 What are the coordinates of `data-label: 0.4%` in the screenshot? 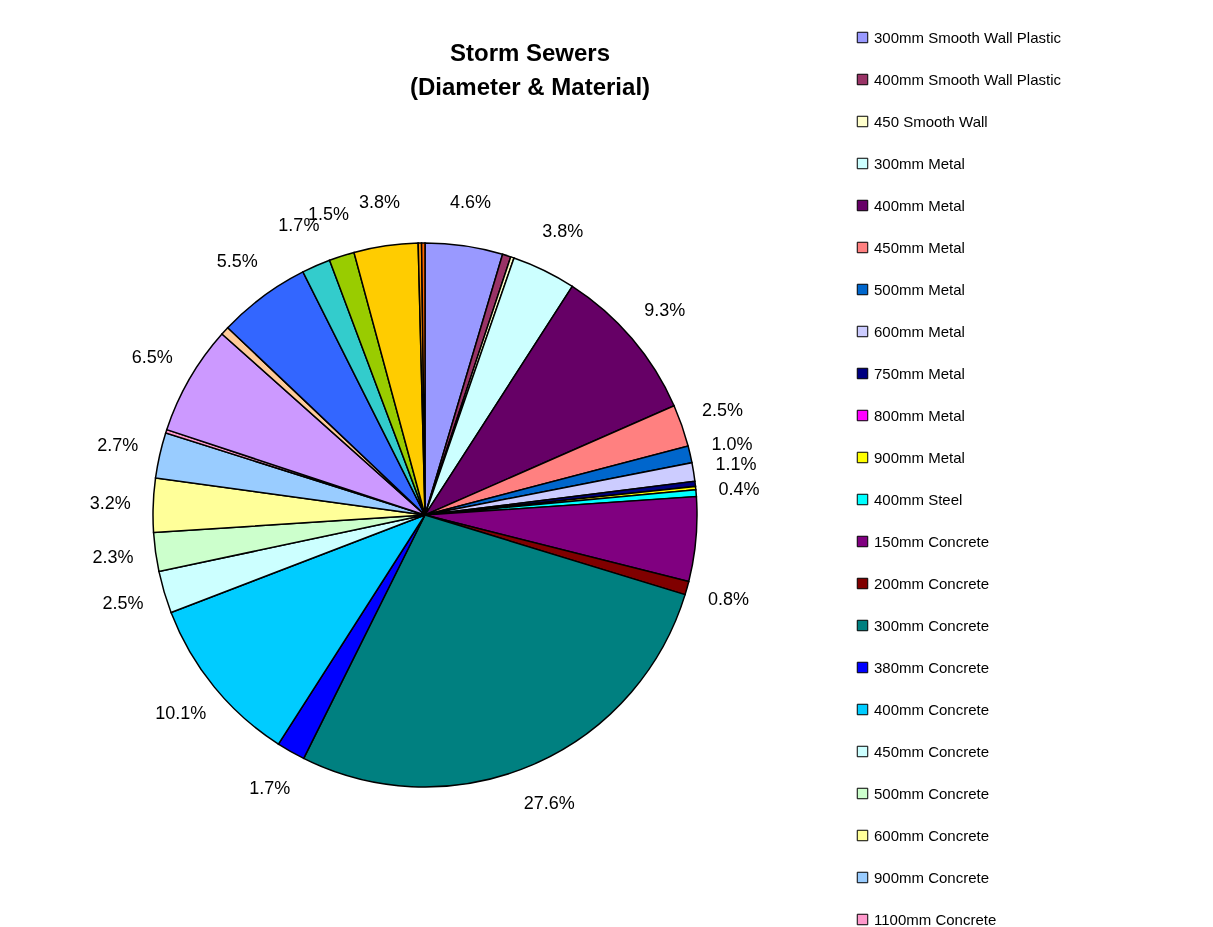 It's located at (739, 488).